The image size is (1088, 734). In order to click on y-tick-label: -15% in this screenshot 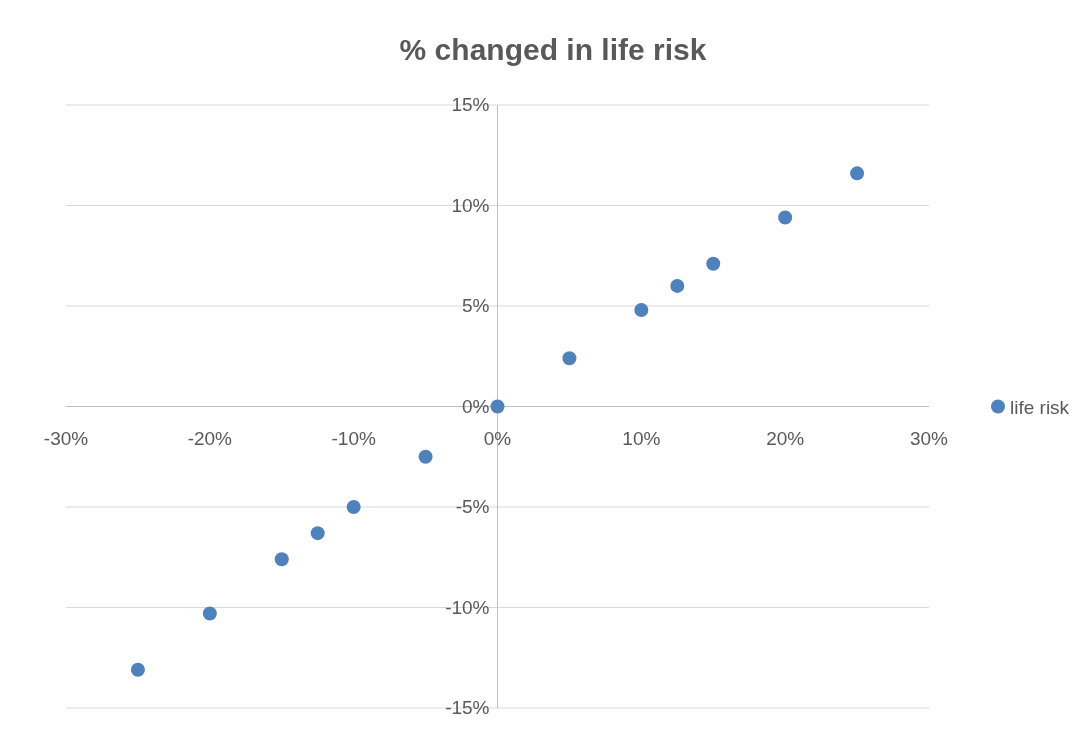, I will do `click(467, 707)`.